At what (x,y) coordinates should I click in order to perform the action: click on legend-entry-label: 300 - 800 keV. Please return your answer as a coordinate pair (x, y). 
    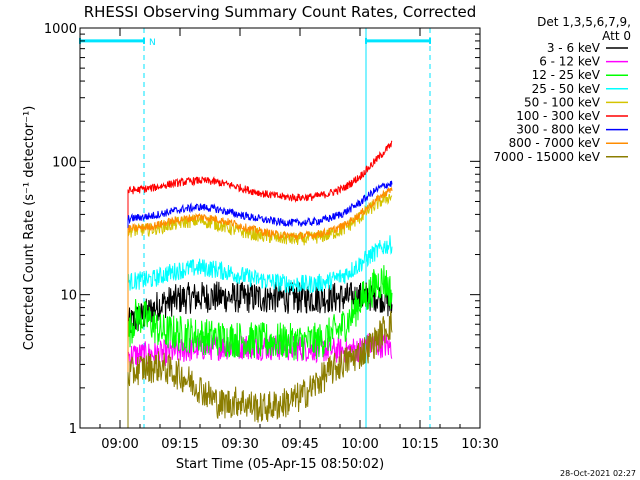
    Looking at the image, I should click on (558, 130).